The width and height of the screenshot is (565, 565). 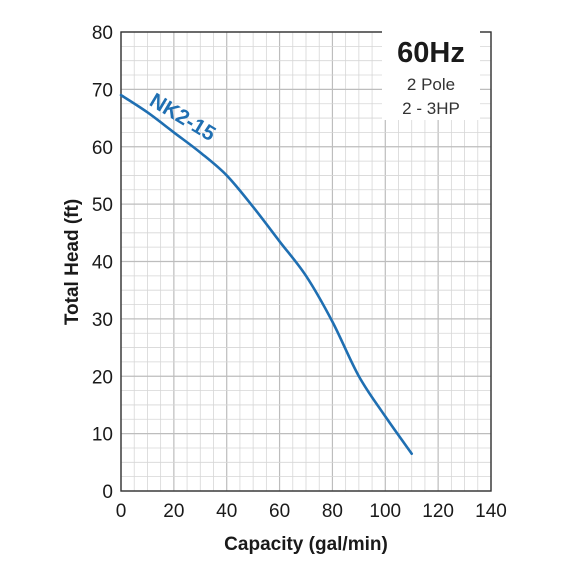 I want to click on y-tick-label: 30, so click(x=102, y=320).